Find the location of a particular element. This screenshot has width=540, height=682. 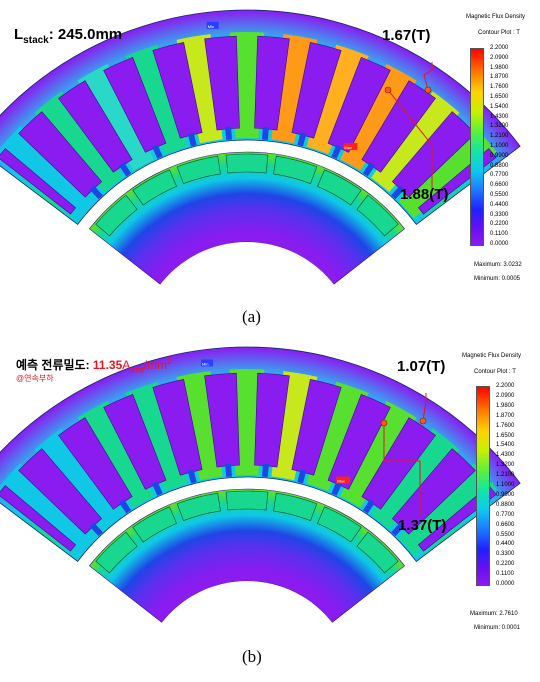

colorbar-tick-label: 0.1100 is located at coordinates (499, 234).